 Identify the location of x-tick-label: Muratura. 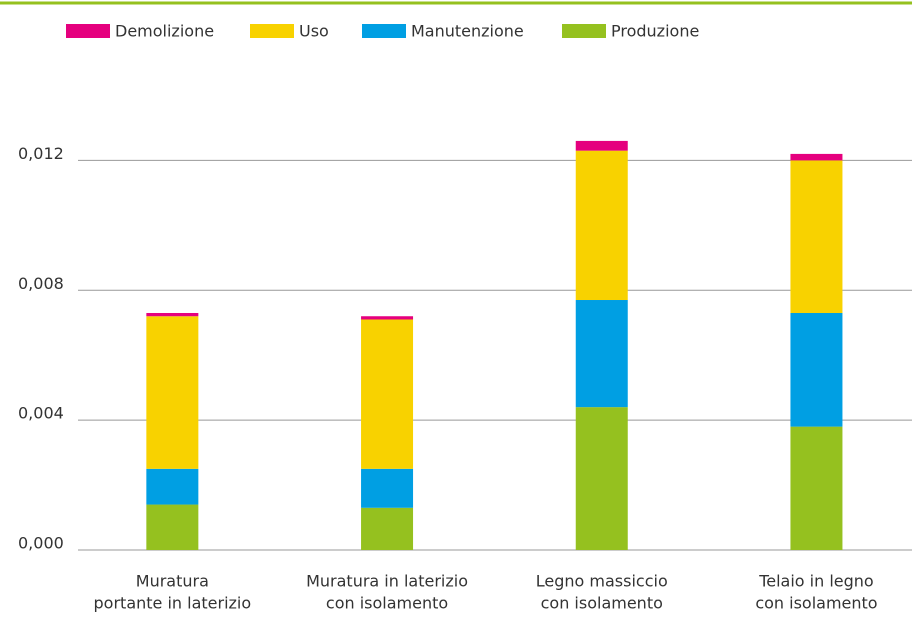
(172, 581).